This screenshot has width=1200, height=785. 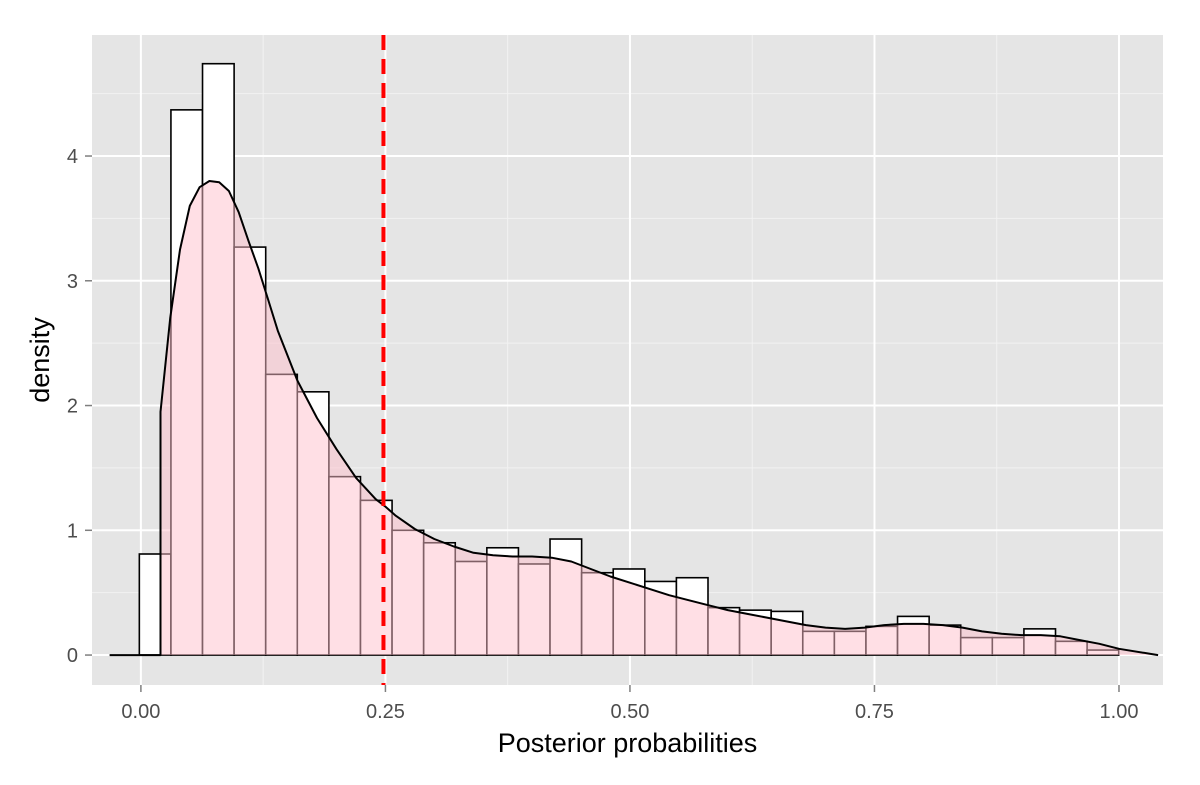 What do you see at coordinates (874, 712) in the screenshot?
I see `x-tick-label: 0.75` at bounding box center [874, 712].